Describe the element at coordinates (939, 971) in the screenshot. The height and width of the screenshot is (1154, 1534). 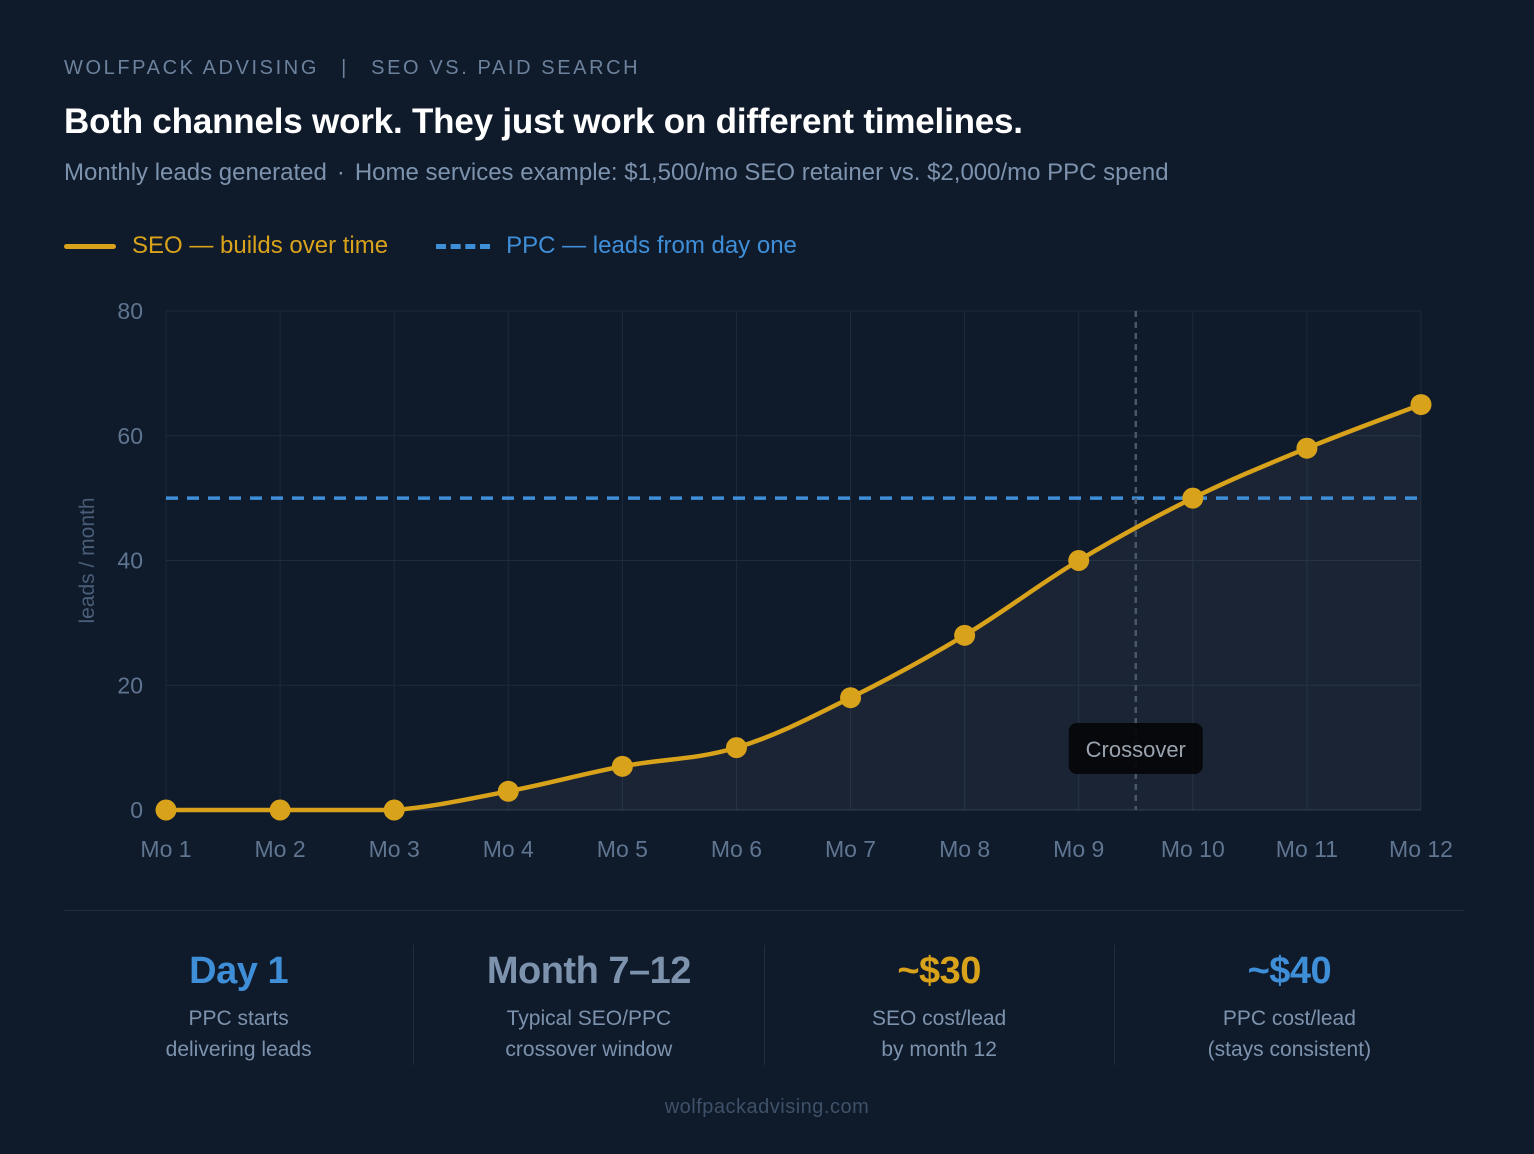
I see `stat-value: ~$30` at that location.